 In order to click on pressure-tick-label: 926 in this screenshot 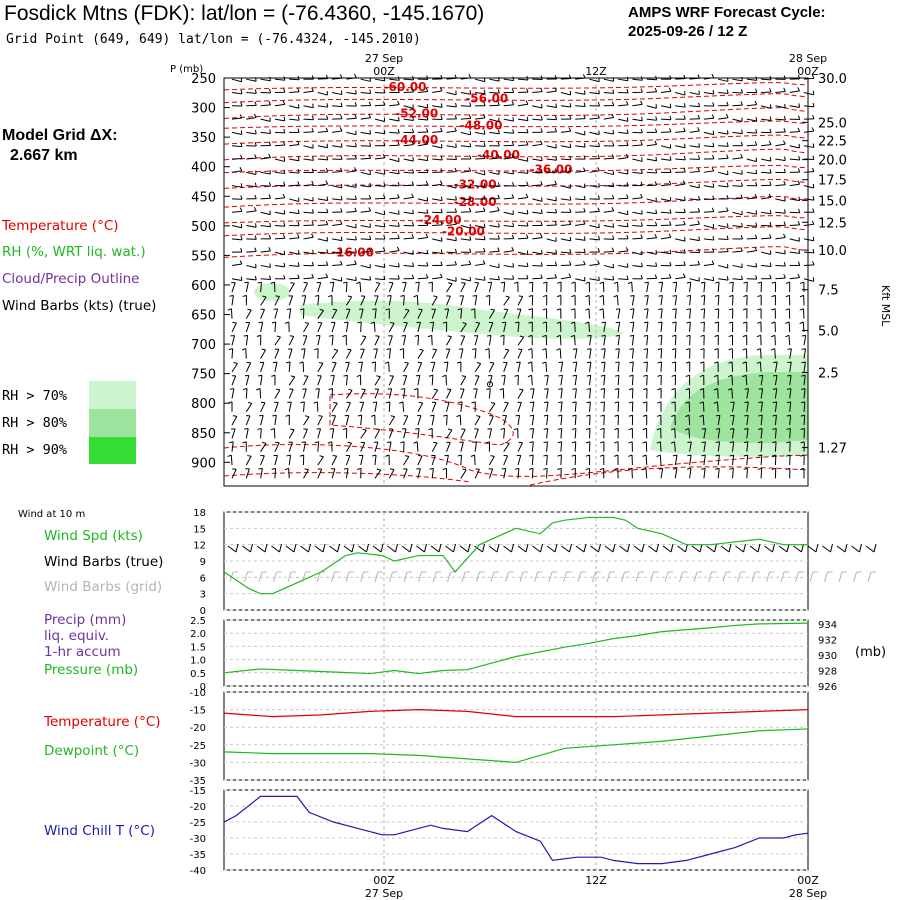, I will do `click(827, 687)`.